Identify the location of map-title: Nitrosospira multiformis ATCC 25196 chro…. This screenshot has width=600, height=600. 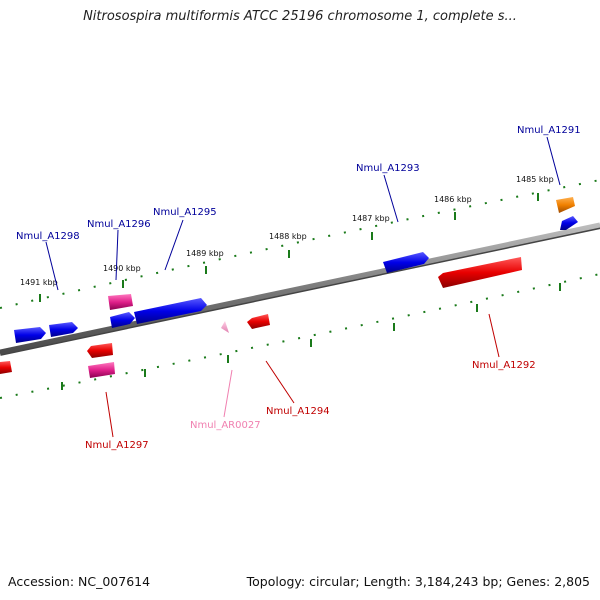
(300, 16).